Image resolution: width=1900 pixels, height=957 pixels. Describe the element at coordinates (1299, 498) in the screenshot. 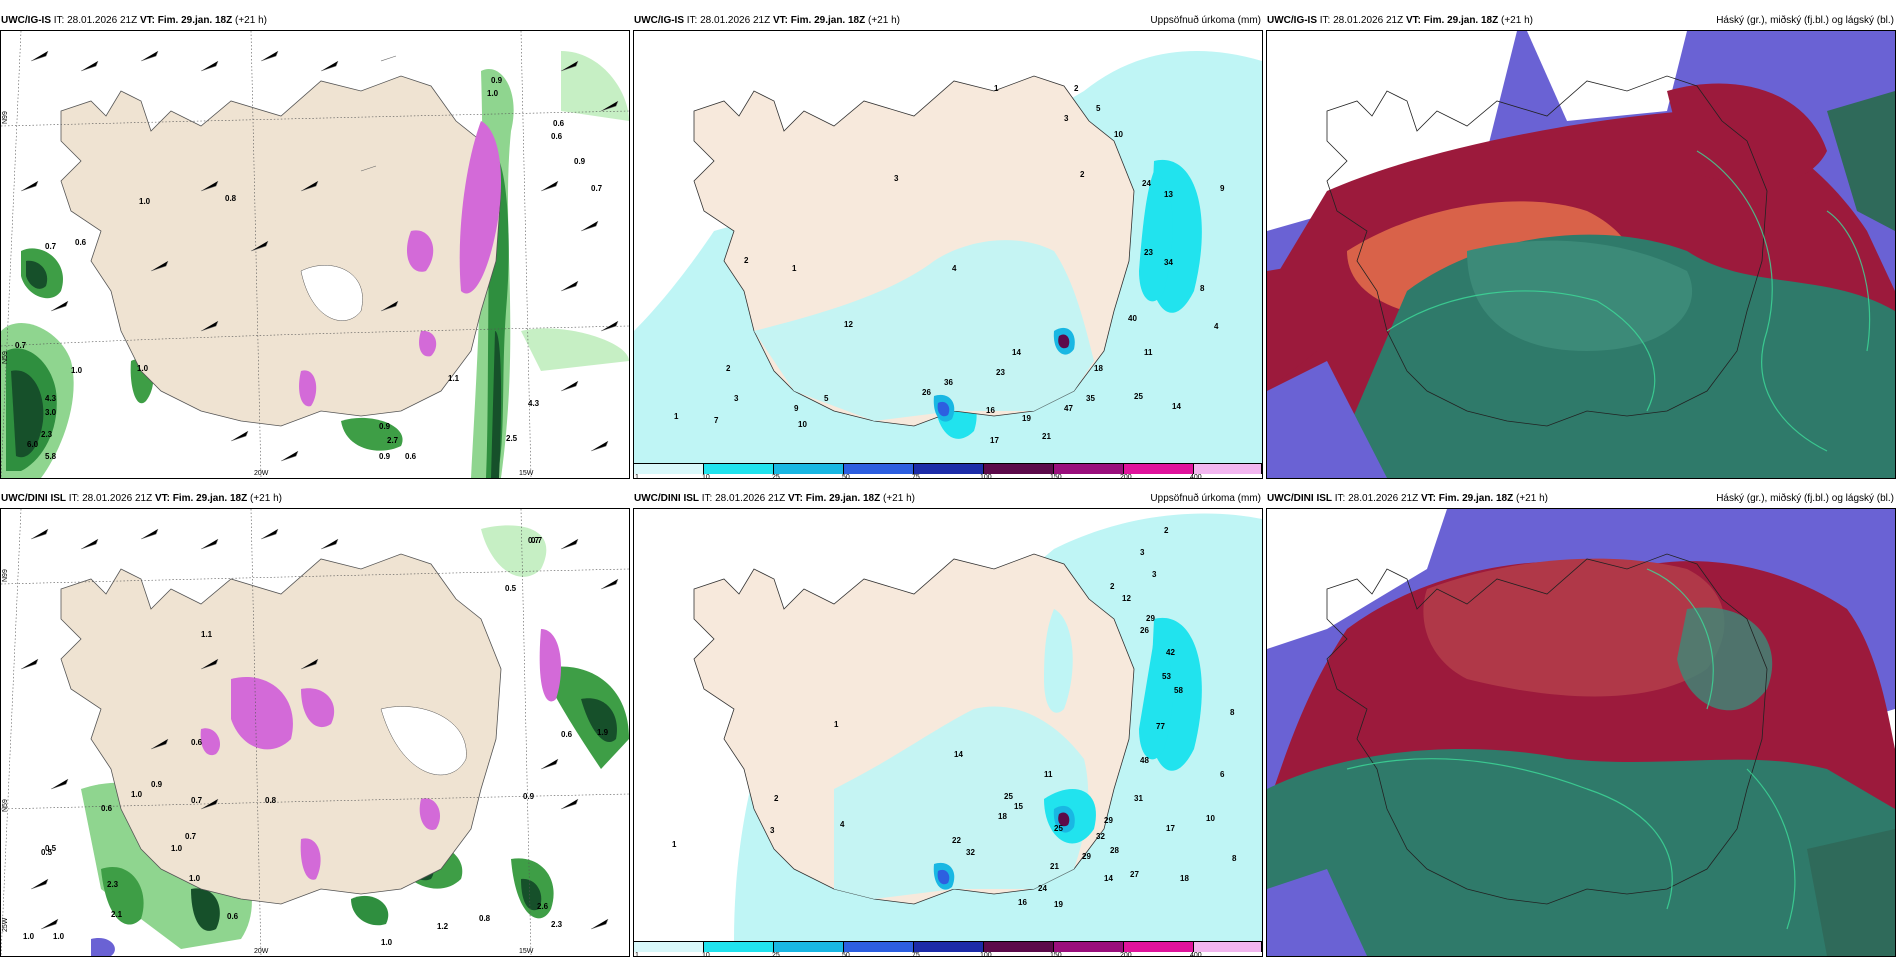

I see `model-name: UWC/DINI ISL` at that location.